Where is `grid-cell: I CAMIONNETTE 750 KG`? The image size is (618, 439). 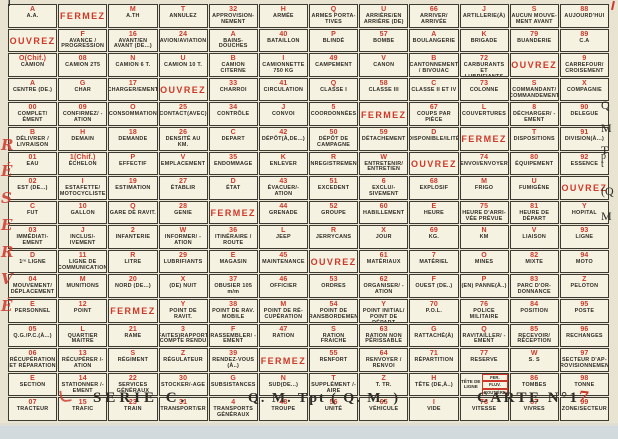
grid-cell: I CAMIONNETTE 750 KG is located at coordinates (283, 65).